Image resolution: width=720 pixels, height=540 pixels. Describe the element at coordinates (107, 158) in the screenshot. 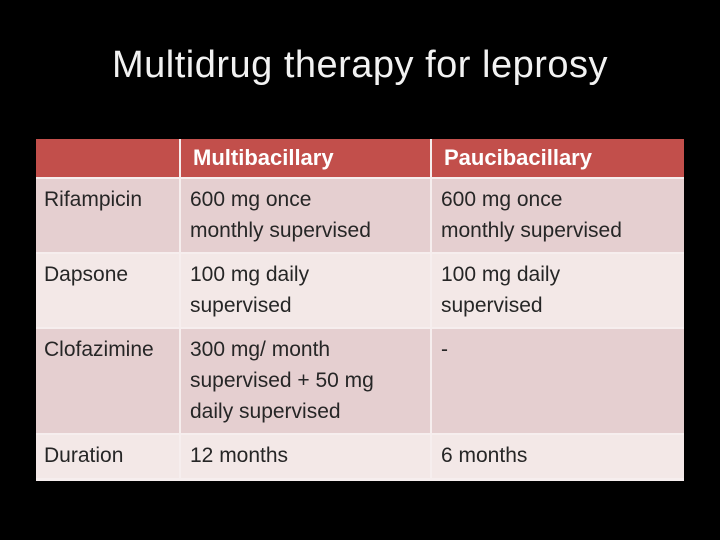

I see `header-cell-empty` at that location.